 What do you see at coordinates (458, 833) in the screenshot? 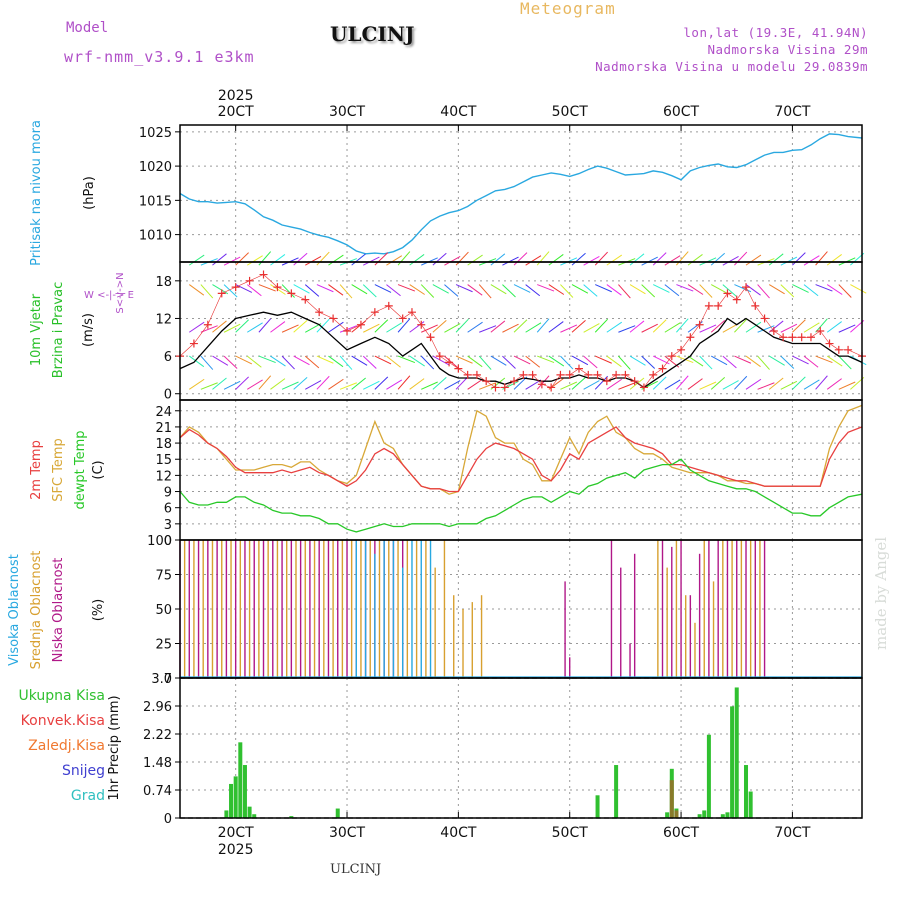
I see `x-tick-bottom-label: 40CT` at bounding box center [458, 833].